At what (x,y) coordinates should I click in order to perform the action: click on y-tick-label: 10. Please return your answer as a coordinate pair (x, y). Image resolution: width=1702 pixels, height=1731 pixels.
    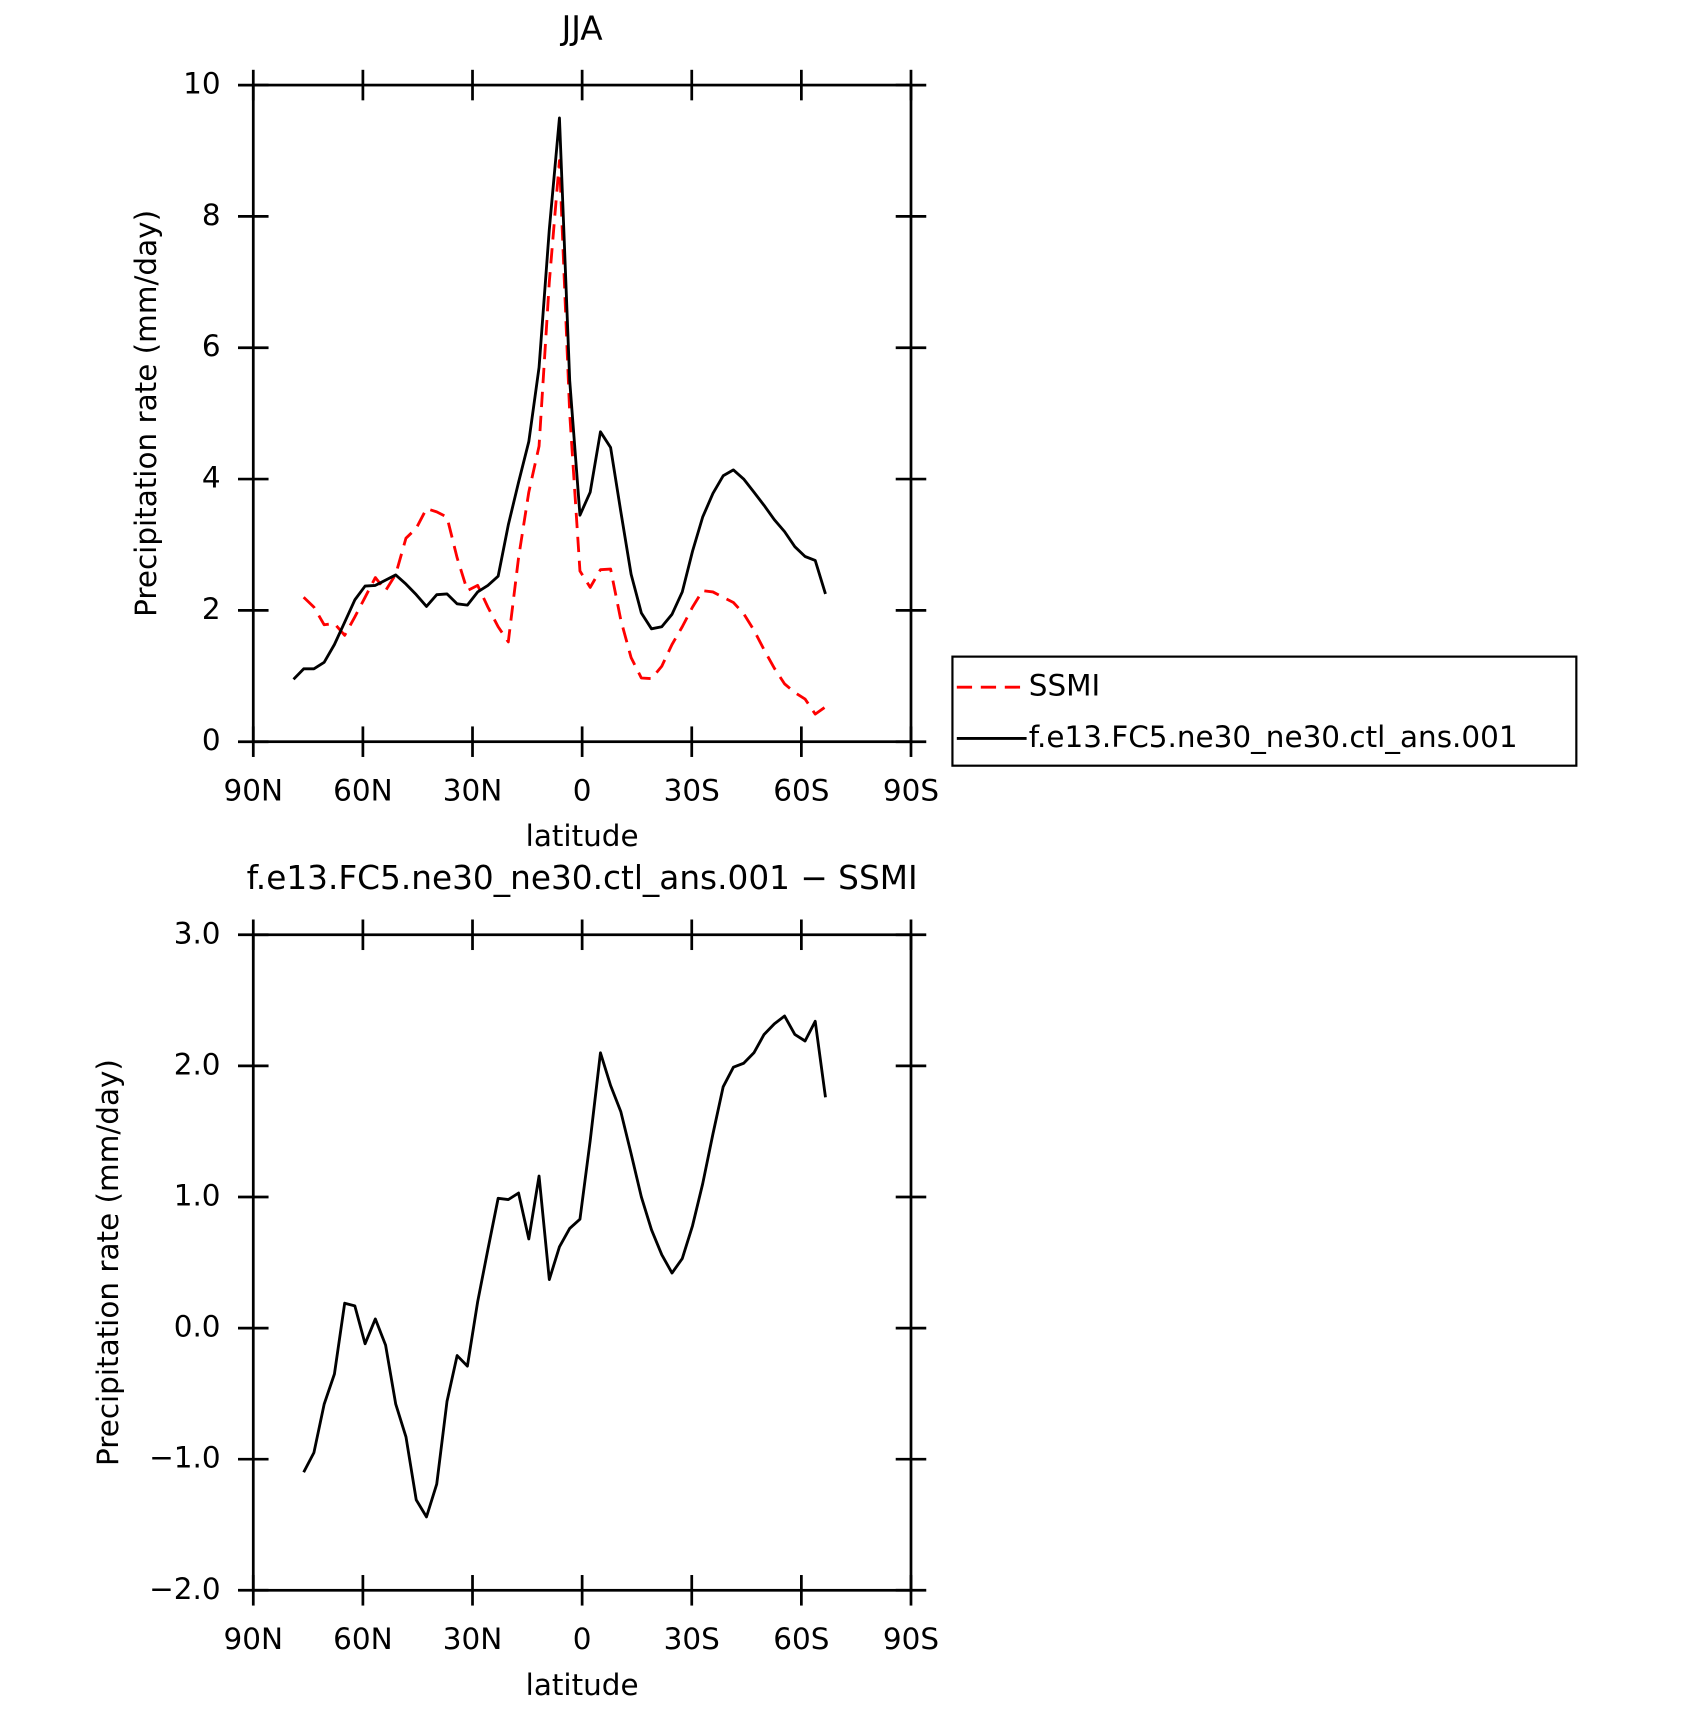
    Looking at the image, I should click on (201, 84).